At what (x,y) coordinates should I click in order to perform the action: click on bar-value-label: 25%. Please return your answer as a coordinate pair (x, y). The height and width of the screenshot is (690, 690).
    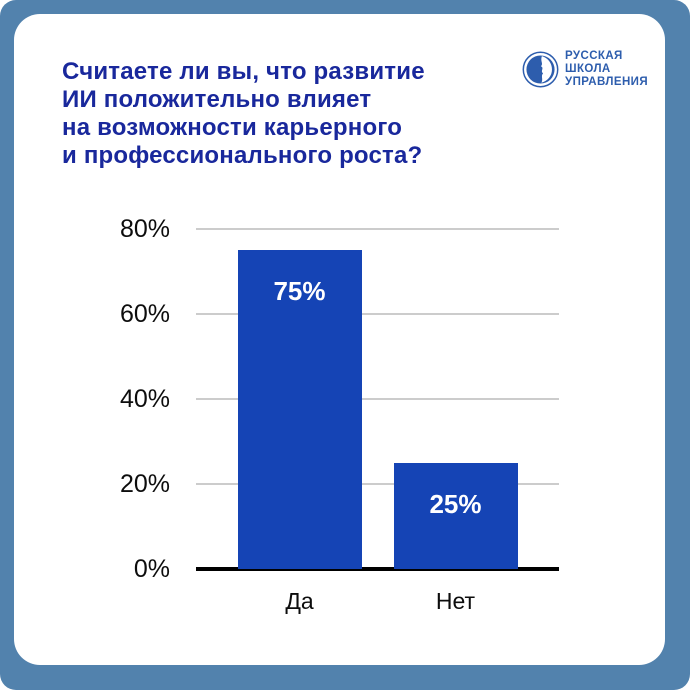
    Looking at the image, I should click on (455, 503).